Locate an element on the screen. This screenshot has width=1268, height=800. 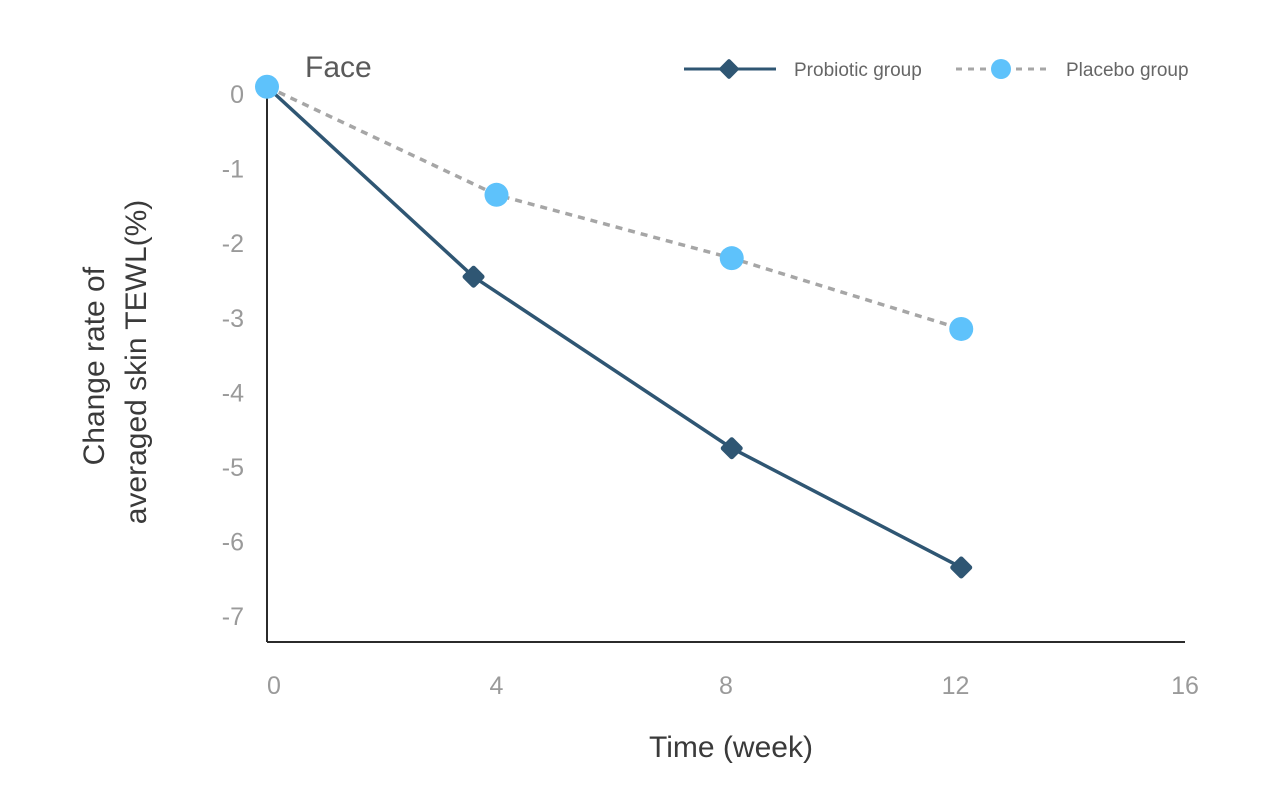
y-axis-title-line-2: averaged skin TEWL(%) is located at coordinates (136, 362).